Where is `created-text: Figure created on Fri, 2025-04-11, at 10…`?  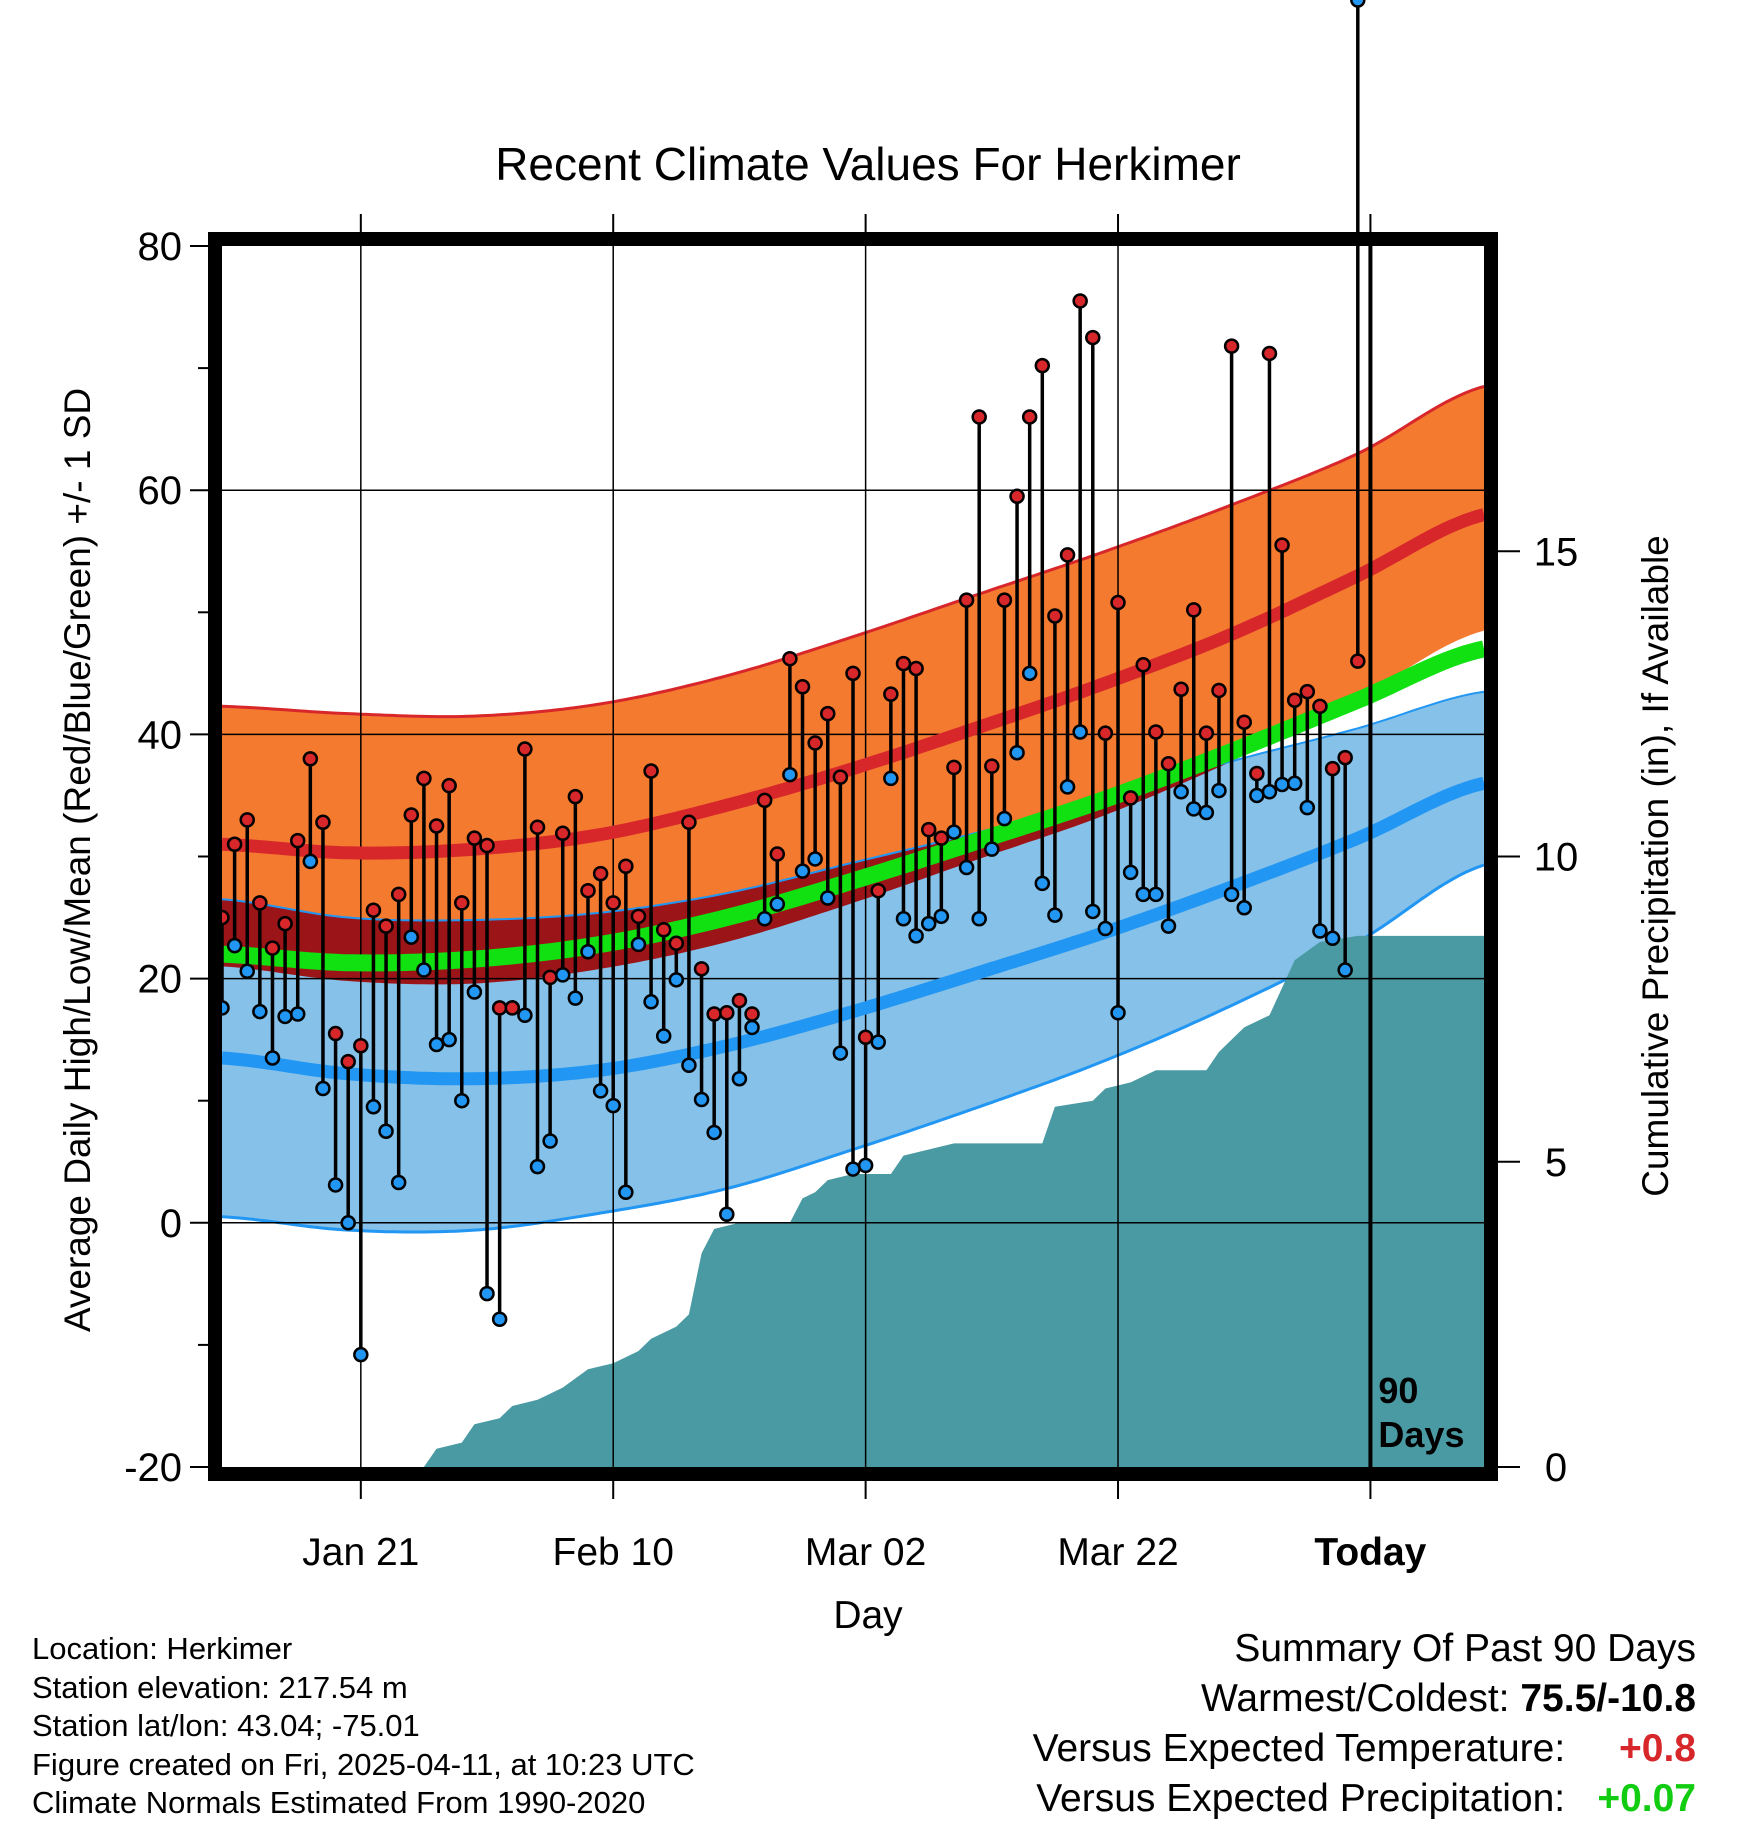 created-text: Figure created on Fri, 2025-04-11, at 10… is located at coordinates (363, 1764).